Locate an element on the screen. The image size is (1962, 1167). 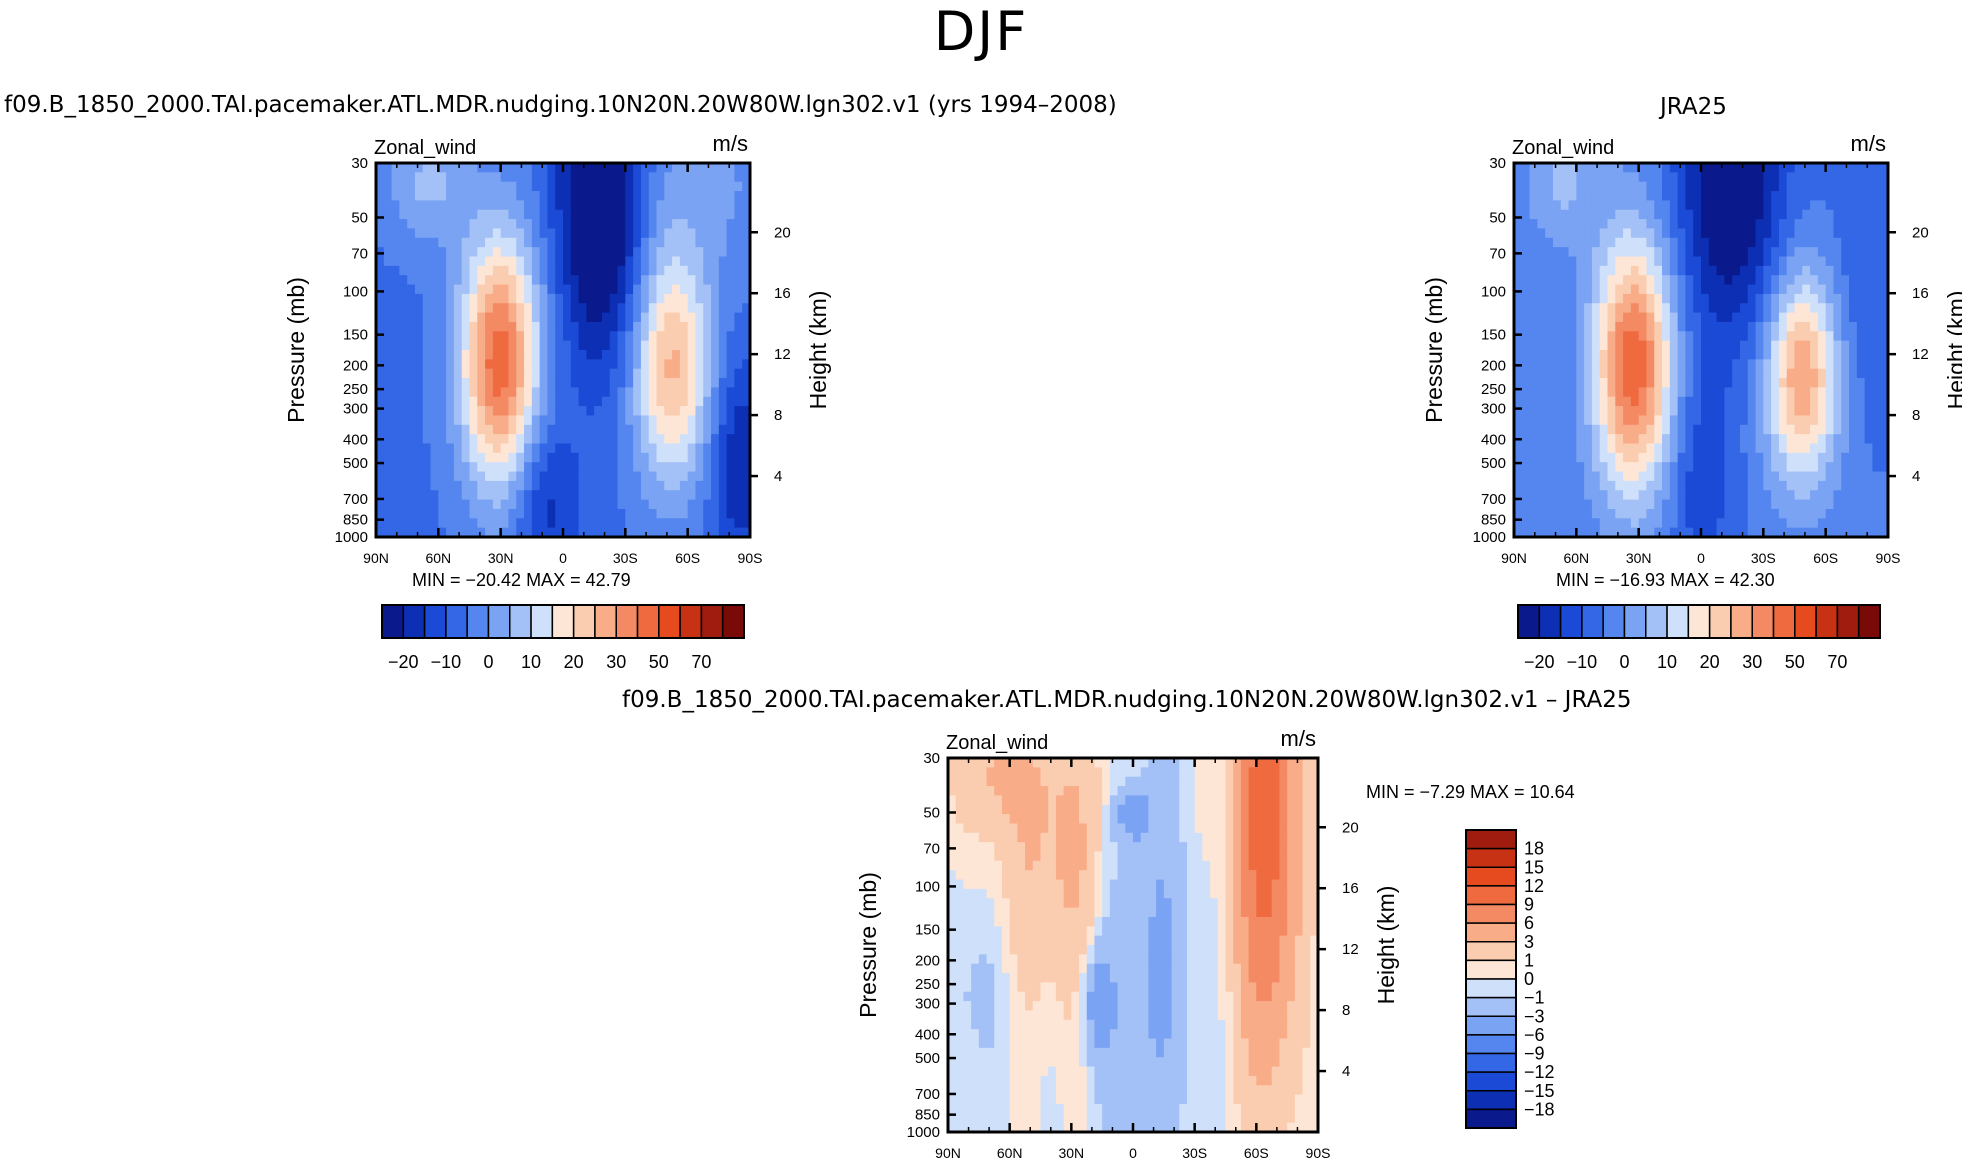
x-tick-label: 0 is located at coordinates (563, 558).